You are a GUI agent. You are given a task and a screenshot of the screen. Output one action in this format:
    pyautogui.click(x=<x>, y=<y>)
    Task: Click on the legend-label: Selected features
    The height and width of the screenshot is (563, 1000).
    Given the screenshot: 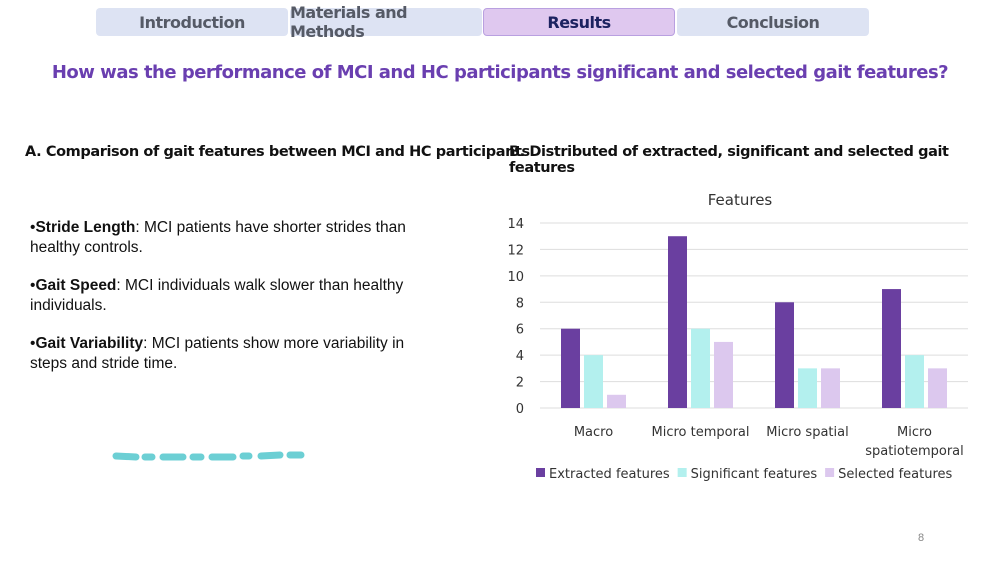 What is the action you would take?
    pyautogui.click(x=895, y=474)
    